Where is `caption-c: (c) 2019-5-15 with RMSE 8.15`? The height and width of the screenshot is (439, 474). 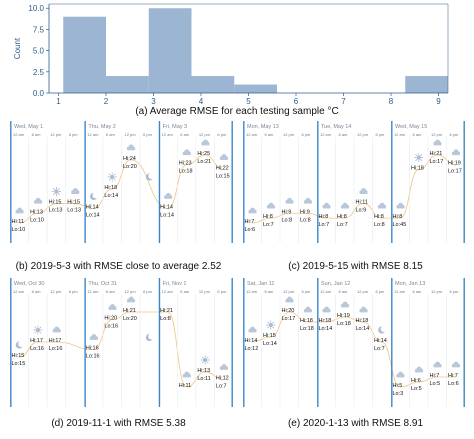 caption-c: (c) 2019-5-15 with RMSE 8.15 is located at coordinates (355, 266).